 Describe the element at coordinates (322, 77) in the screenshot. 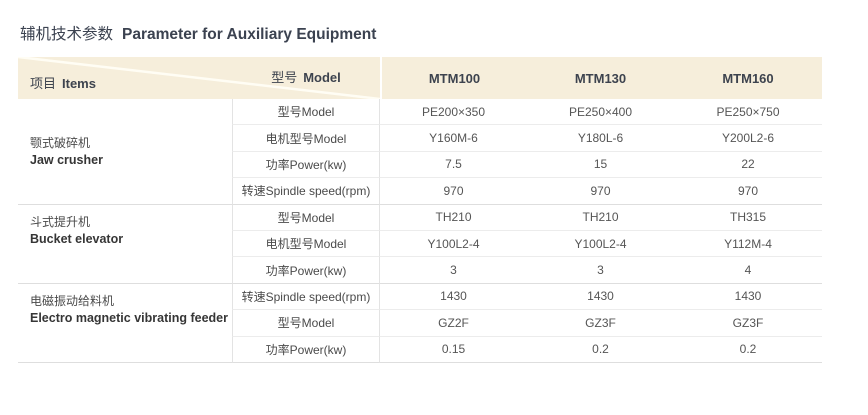

I see `header-model-en: Model` at that location.